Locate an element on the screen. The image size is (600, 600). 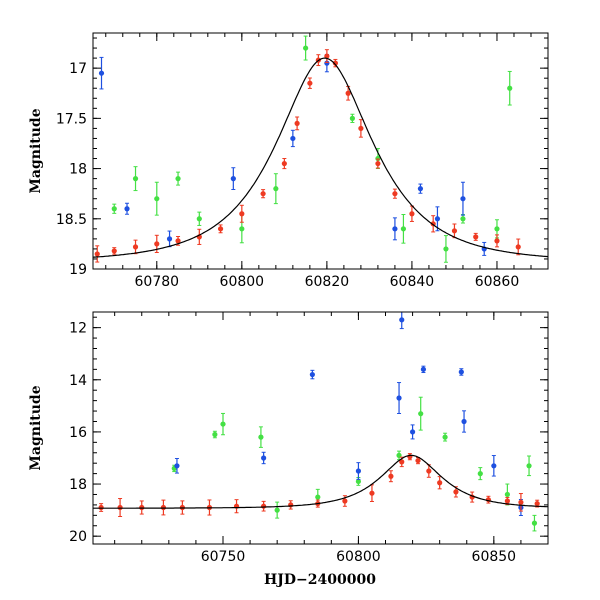
model-curve is located at coordinates (320, 481).